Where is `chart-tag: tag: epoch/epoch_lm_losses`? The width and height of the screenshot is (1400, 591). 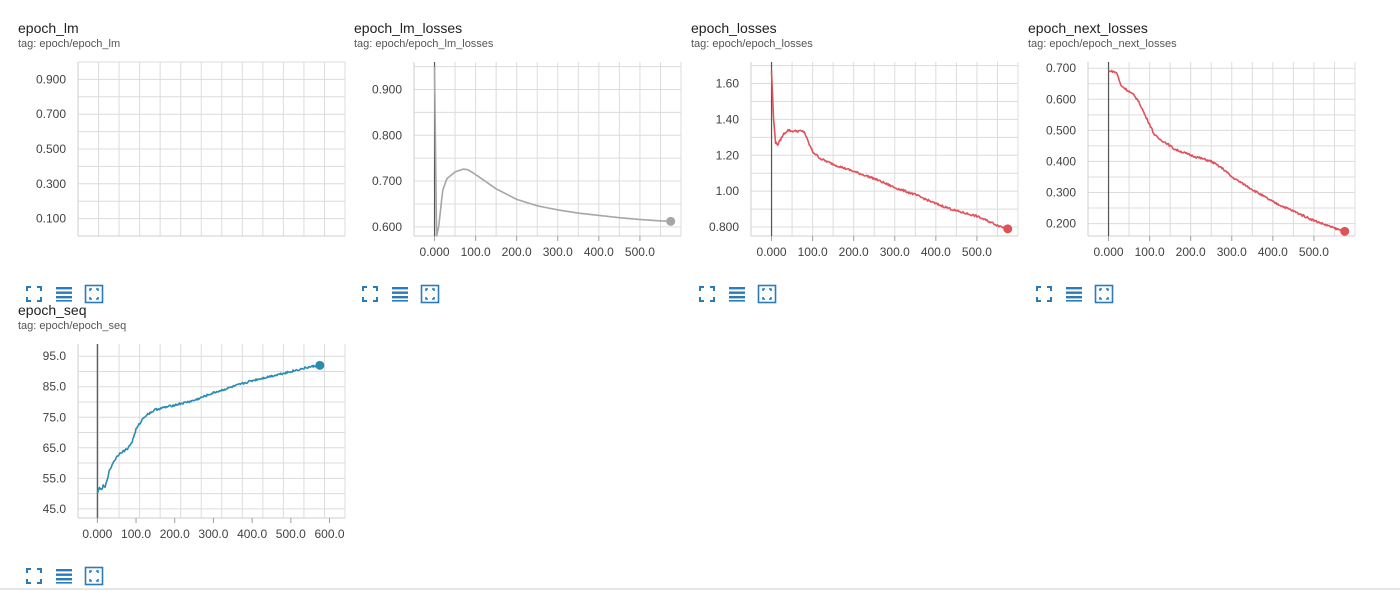
chart-tag: tag: epoch/epoch_lm_losses is located at coordinates (423, 44).